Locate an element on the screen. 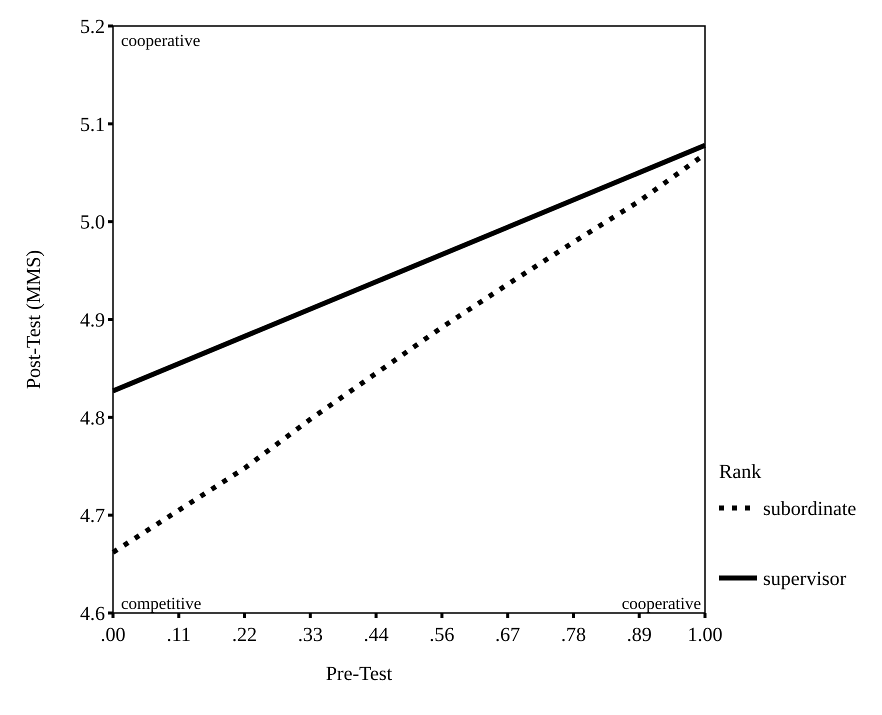 This screenshot has width=882, height=715. x-tick-label: .33 is located at coordinates (310, 635).